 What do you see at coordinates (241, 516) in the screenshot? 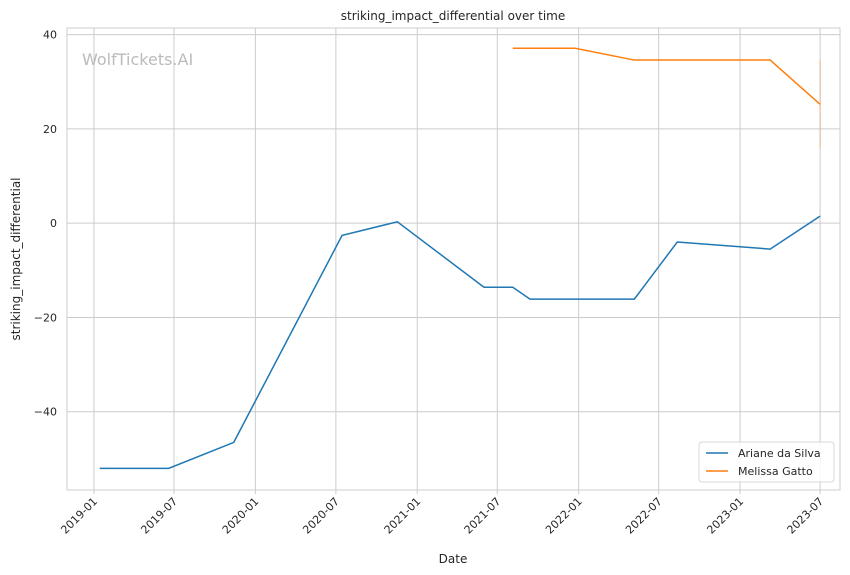
I see `x-tick-label: 2020-01` at bounding box center [241, 516].